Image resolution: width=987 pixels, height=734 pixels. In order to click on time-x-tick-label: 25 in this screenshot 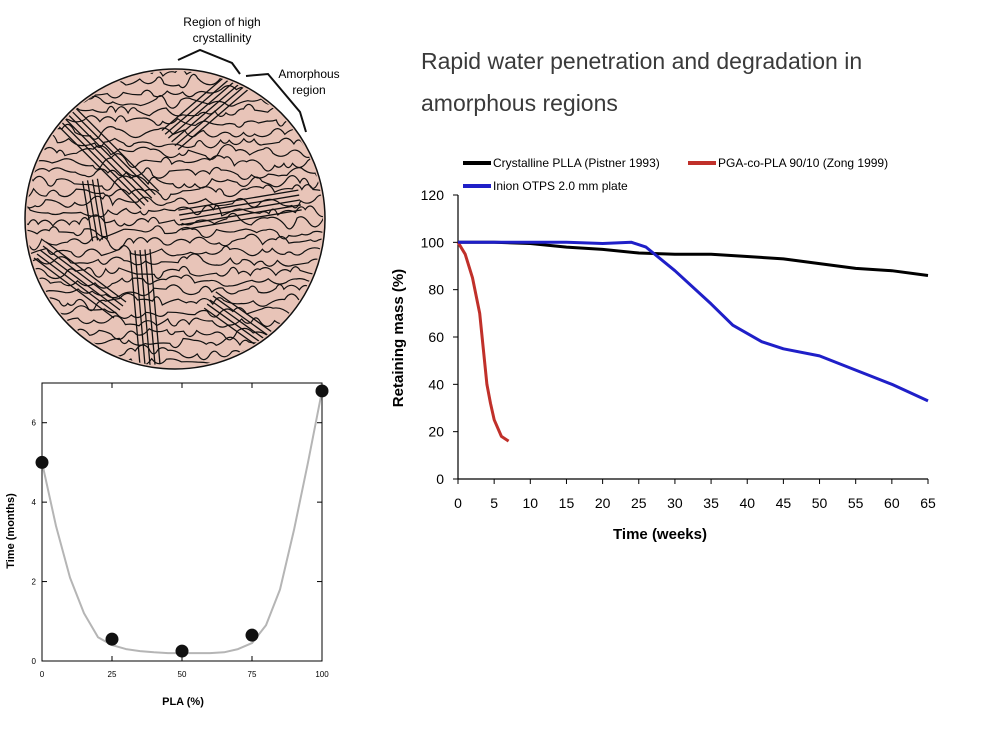, I will do `click(112, 674)`.